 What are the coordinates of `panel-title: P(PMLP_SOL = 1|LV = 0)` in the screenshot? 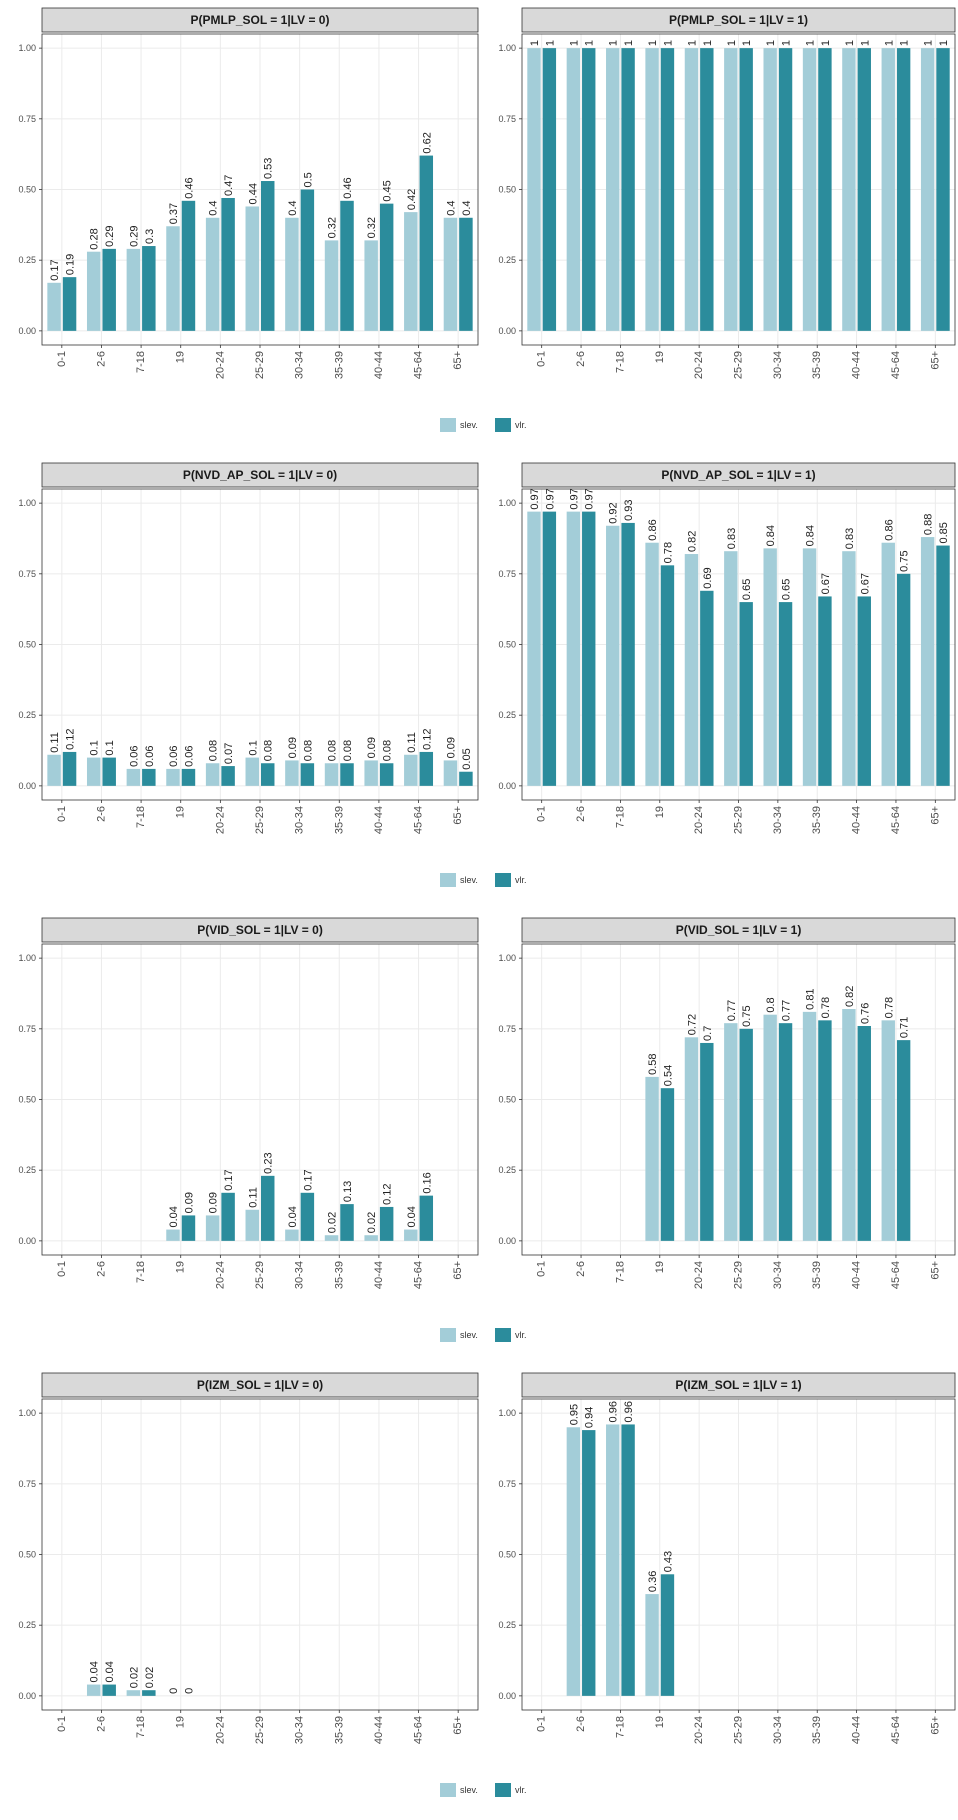 It's located at (260, 20).